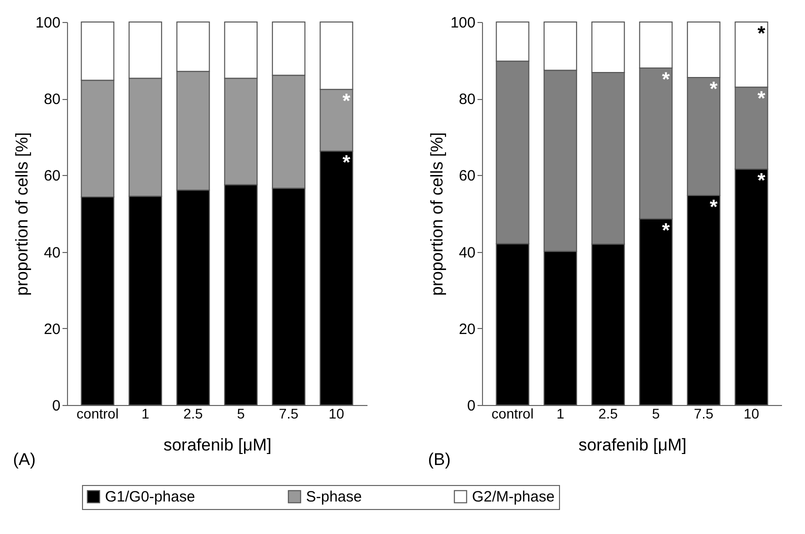 The image size is (805, 534). Describe the element at coordinates (513, 497) in the screenshot. I see `legend-label: G2/M-phase` at that location.